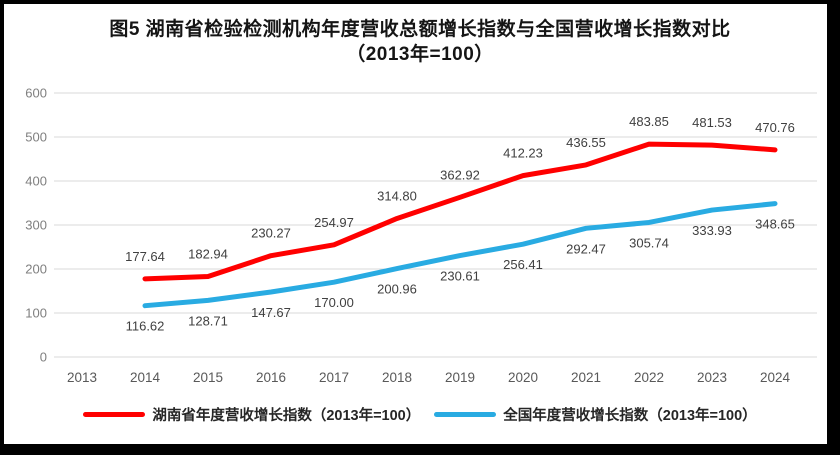 Image resolution: width=840 pixels, height=455 pixels. Describe the element at coordinates (36, 181) in the screenshot. I see `y-axis-tick-label: 400` at that location.